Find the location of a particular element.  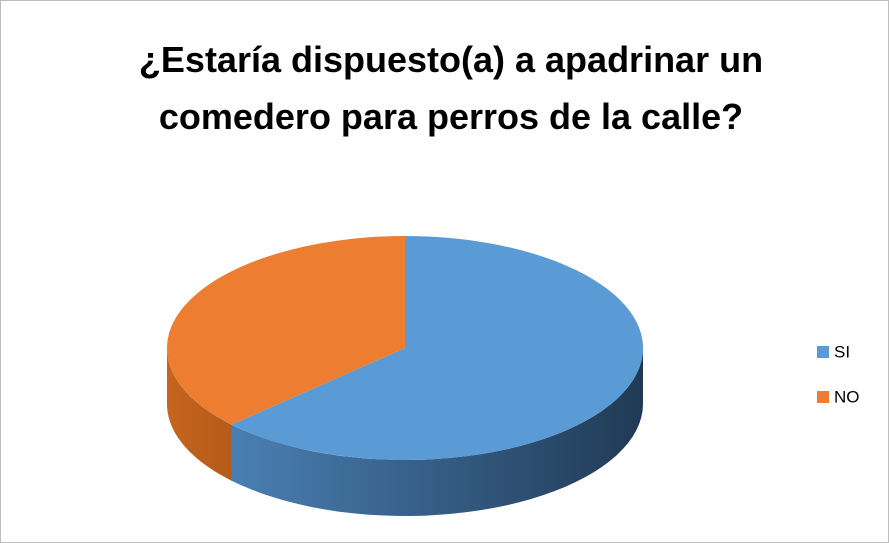

legend-label: NO is located at coordinates (847, 396).